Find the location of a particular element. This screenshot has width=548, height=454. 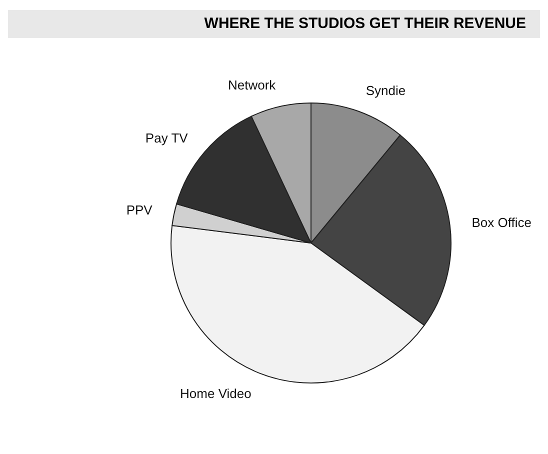

slice-label: Network is located at coordinates (252, 84).